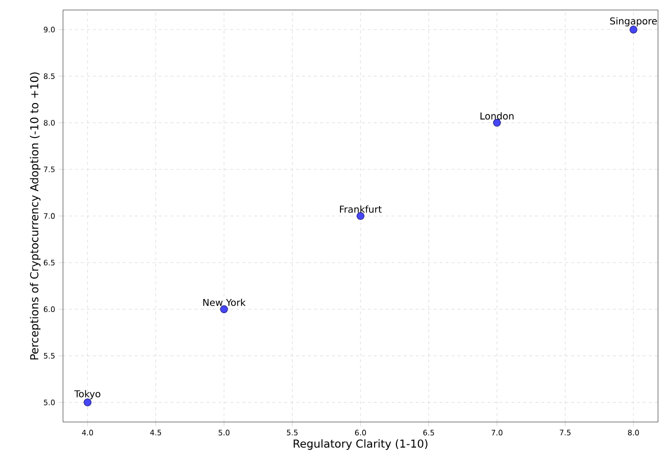 This screenshot has height=464, width=665. I want to click on annotation: Tokyo, so click(87, 395).